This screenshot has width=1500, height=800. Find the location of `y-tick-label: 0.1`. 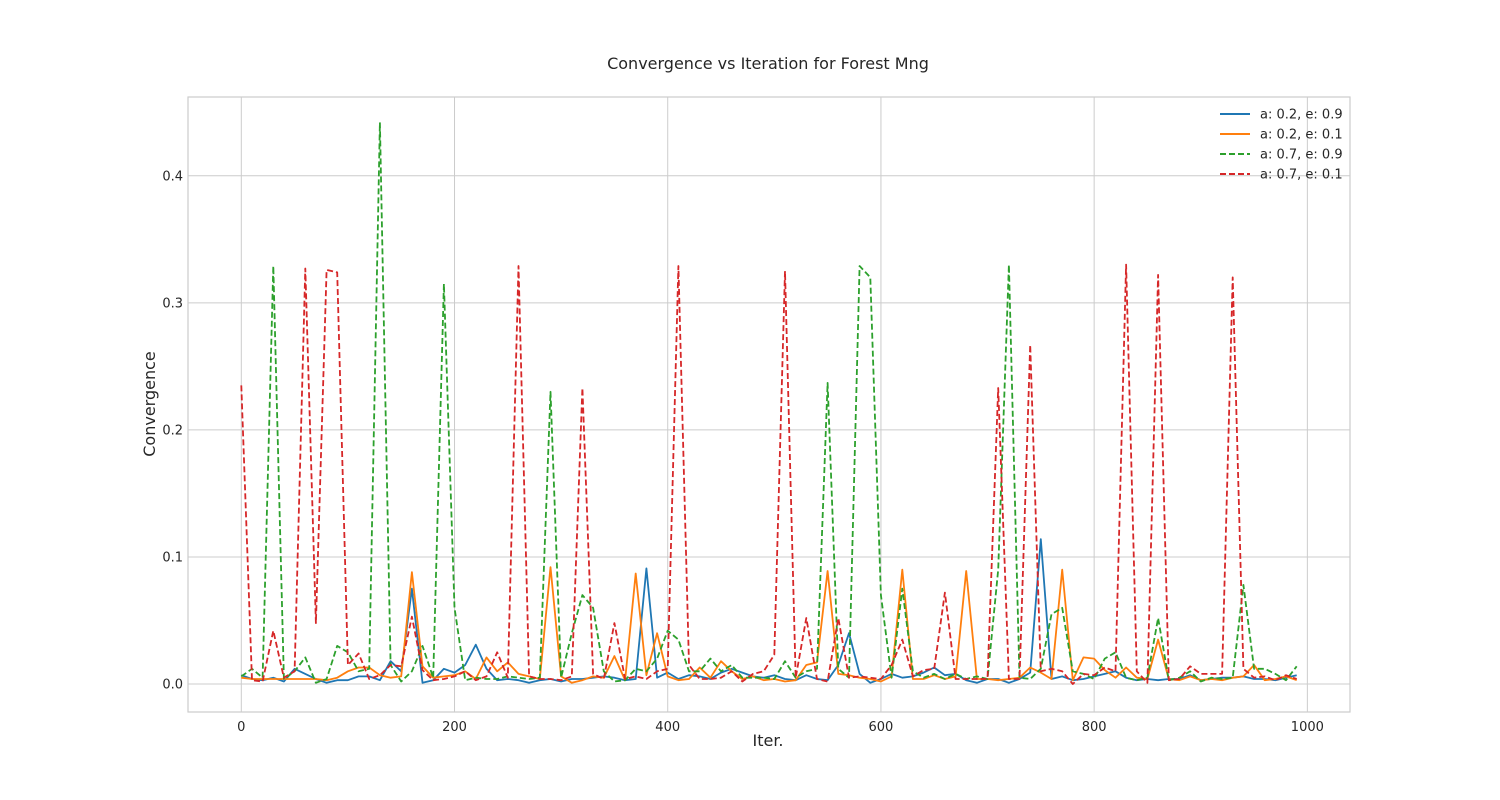

y-tick-label: 0.1 is located at coordinates (172, 557).